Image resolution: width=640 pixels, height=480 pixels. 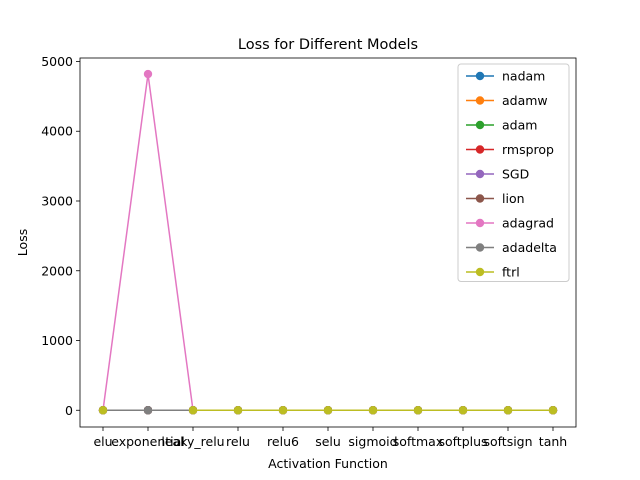 I want to click on legend-item-adam: adam, so click(x=501, y=125).